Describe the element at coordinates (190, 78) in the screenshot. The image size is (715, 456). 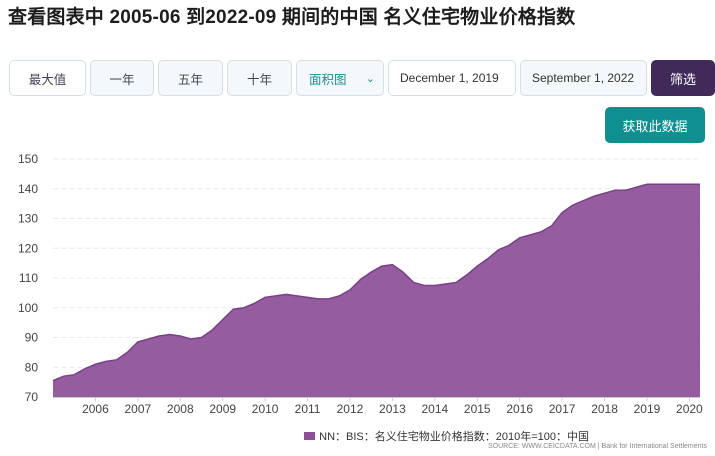
I see `five-year-button: 五年` at that location.